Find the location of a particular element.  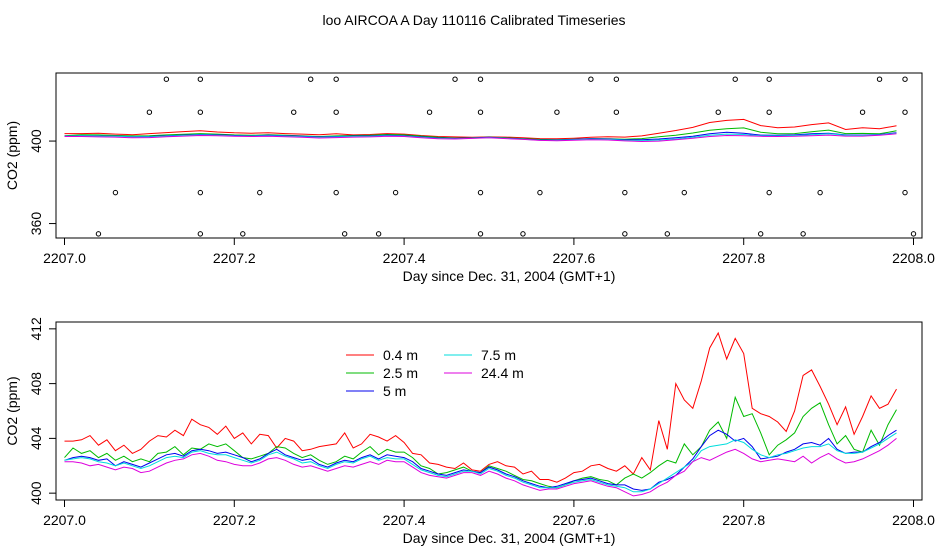

legend-label: 2.5 m is located at coordinates (400, 373).